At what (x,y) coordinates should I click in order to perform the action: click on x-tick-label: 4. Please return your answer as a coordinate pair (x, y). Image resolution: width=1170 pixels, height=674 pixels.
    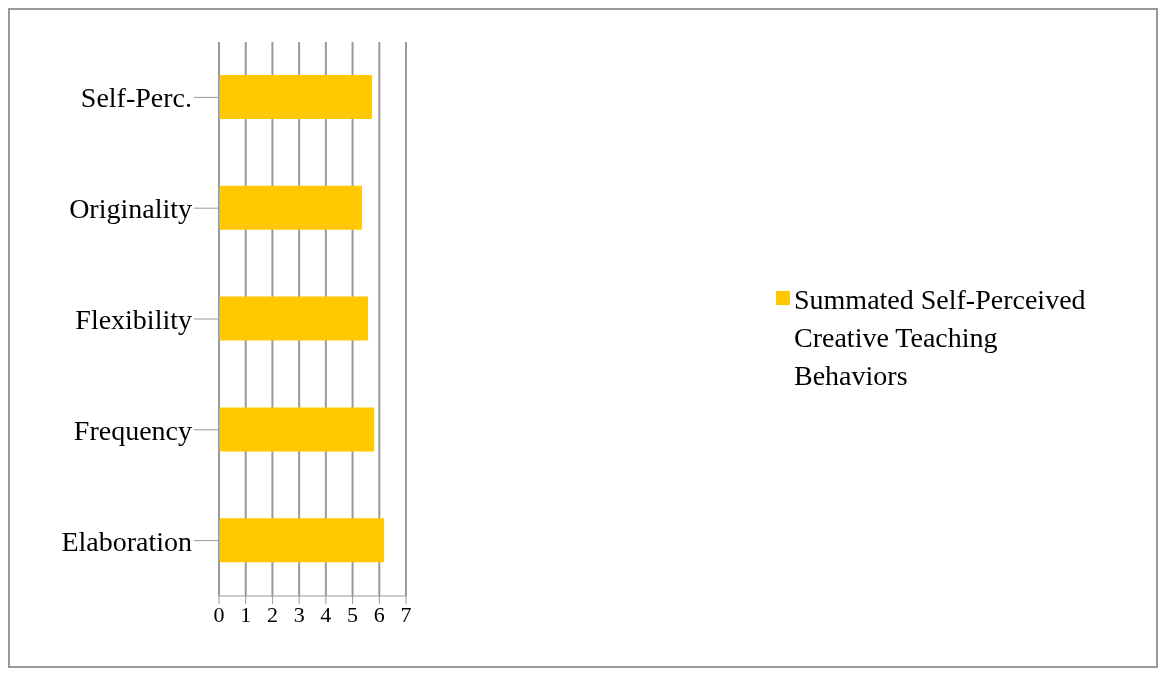
    Looking at the image, I should click on (326, 614).